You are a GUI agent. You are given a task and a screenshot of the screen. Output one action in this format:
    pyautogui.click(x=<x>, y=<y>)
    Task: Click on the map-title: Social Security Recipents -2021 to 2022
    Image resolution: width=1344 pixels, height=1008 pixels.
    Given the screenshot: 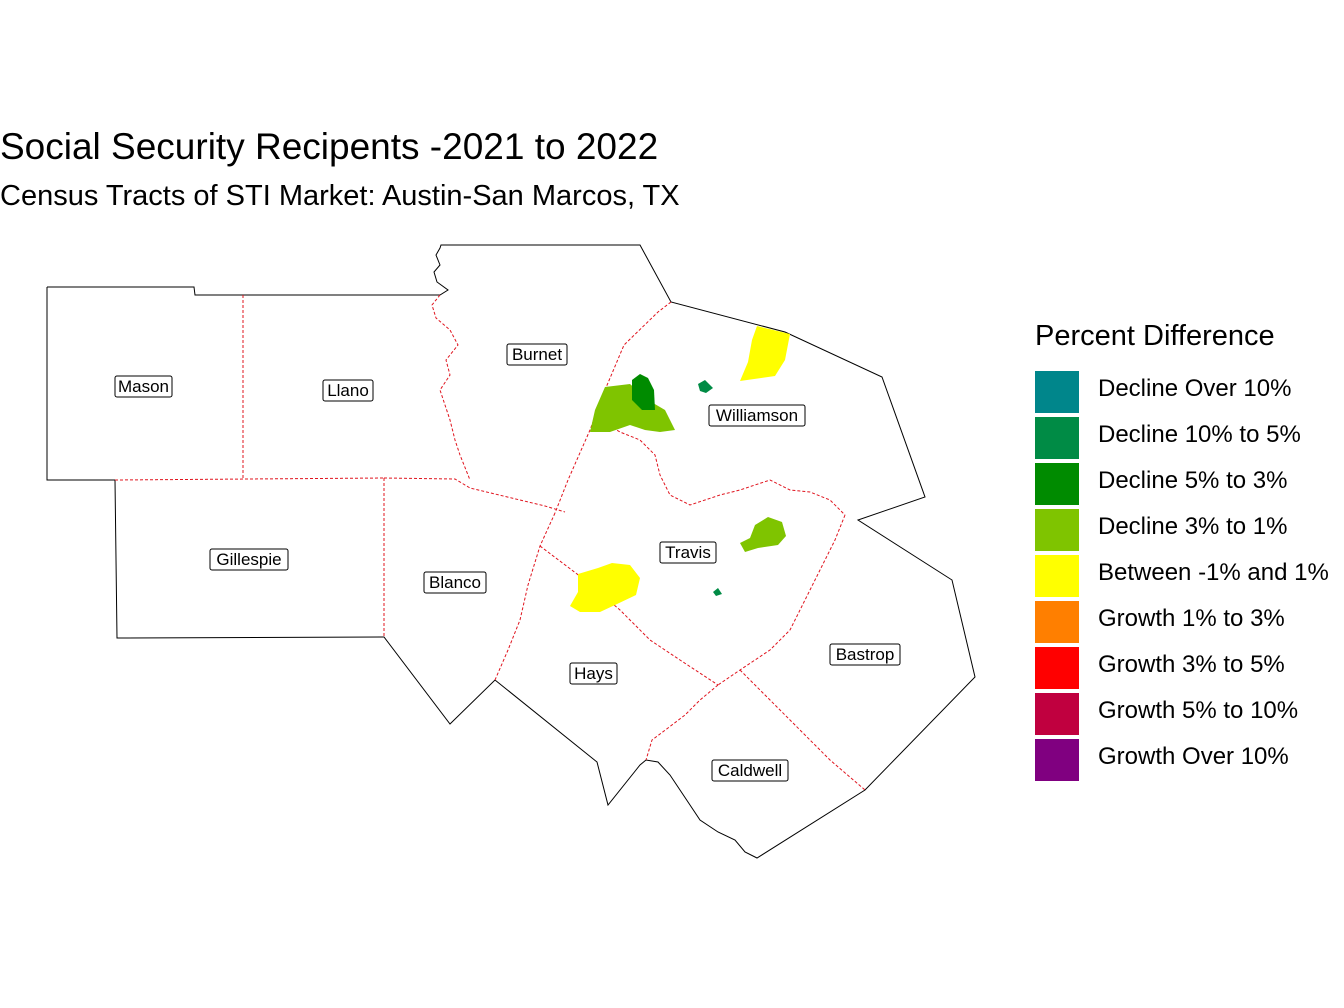 What is the action you would take?
    pyautogui.click(x=329, y=146)
    